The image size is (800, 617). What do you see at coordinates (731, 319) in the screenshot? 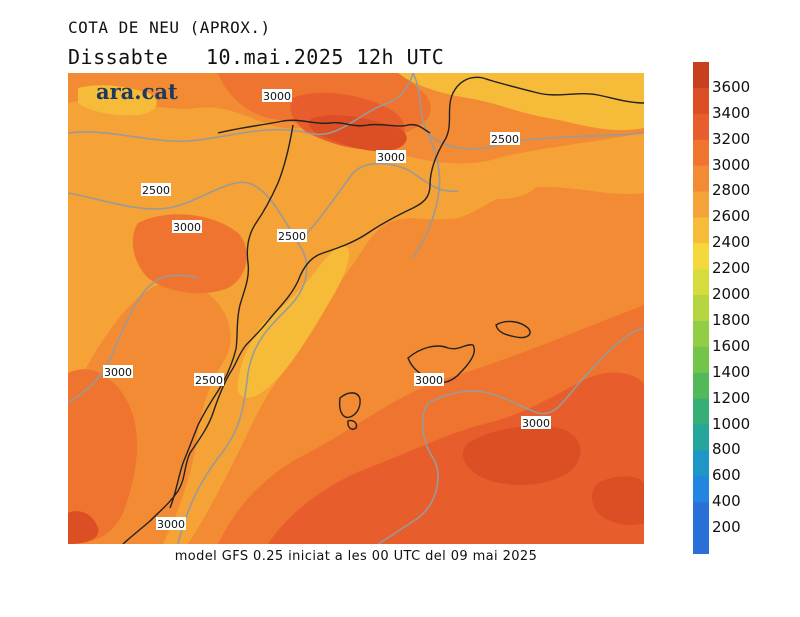
I see `colorbar-label: 1800` at bounding box center [731, 319].